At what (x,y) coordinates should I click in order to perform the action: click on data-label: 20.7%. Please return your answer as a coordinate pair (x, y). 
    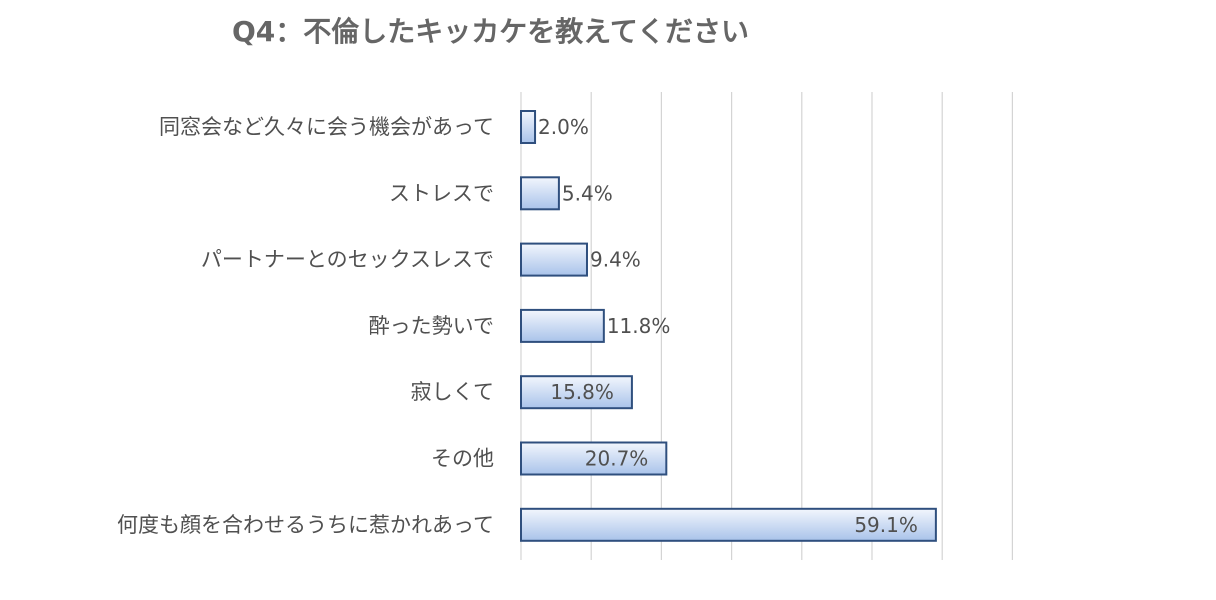
    Looking at the image, I should click on (617, 459).